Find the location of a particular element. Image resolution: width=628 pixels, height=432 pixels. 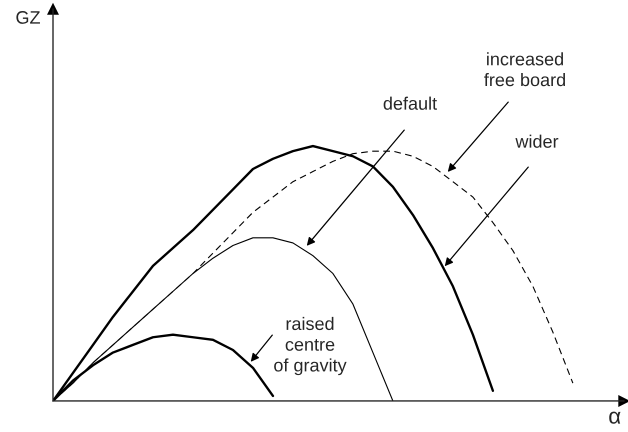

annotation: raised centre of gravity is located at coordinates (310, 346).